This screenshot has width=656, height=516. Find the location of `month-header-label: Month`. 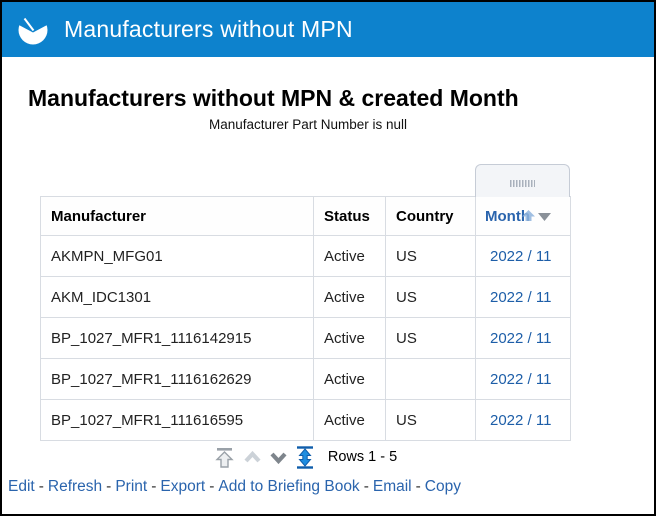

month-header-label: Month is located at coordinates (507, 216).